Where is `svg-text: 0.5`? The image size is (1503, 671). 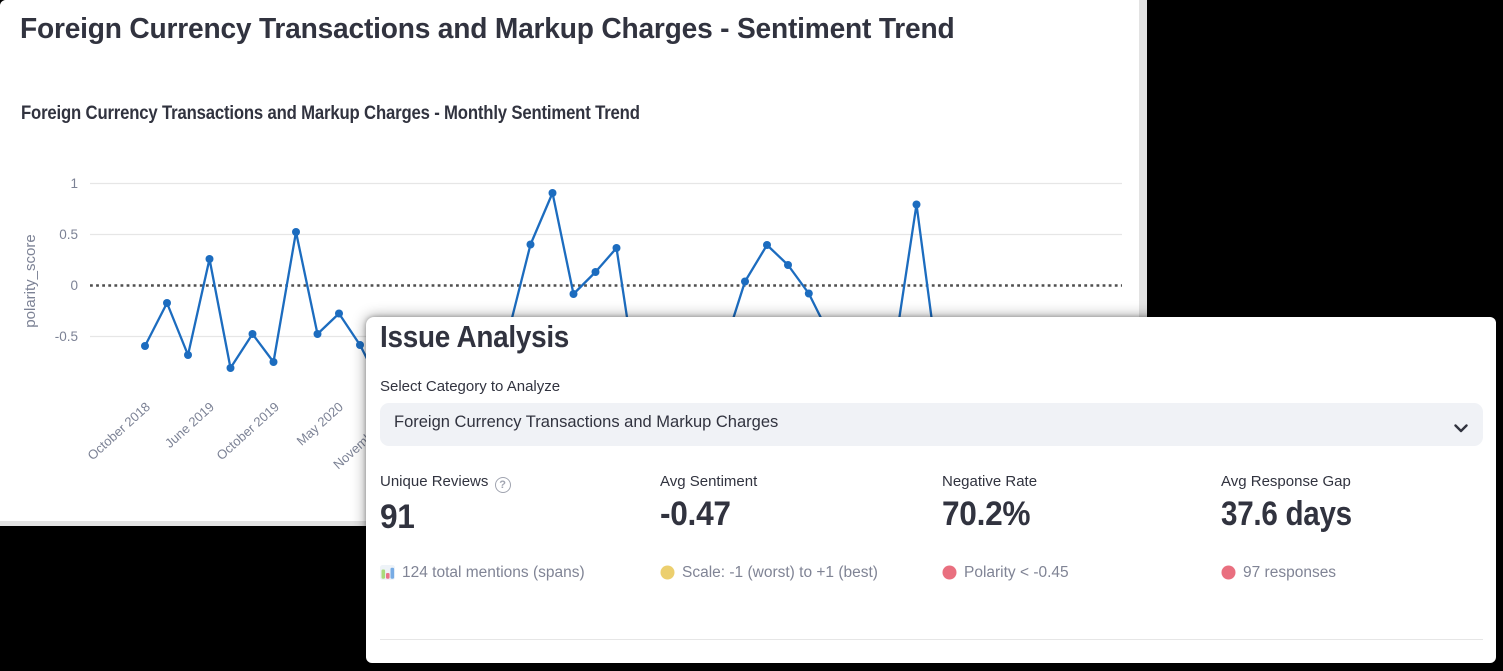 svg-text: 0.5 is located at coordinates (68, 234).